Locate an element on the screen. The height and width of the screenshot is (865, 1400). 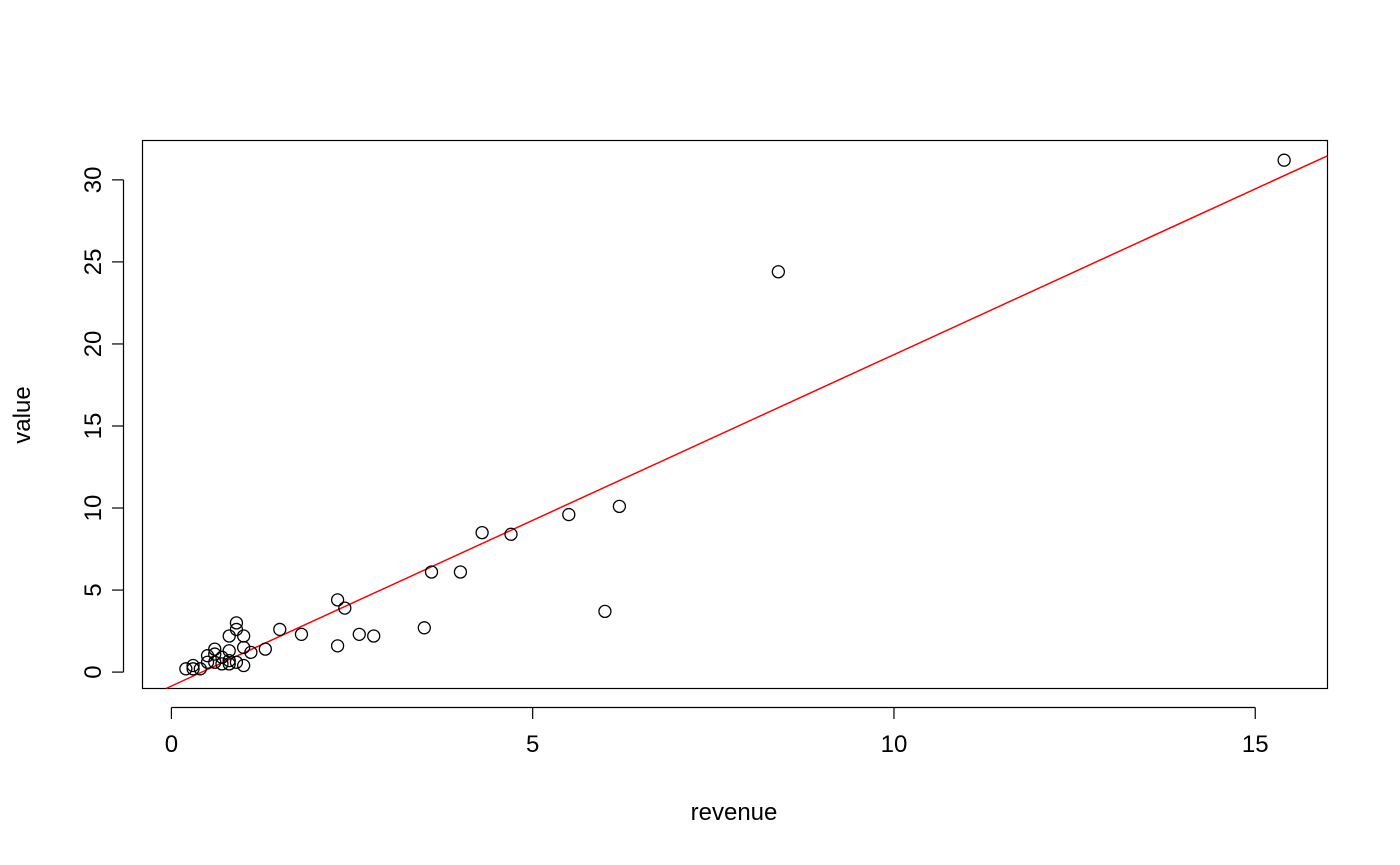
y-tick-label: 30 is located at coordinates (93, 180).